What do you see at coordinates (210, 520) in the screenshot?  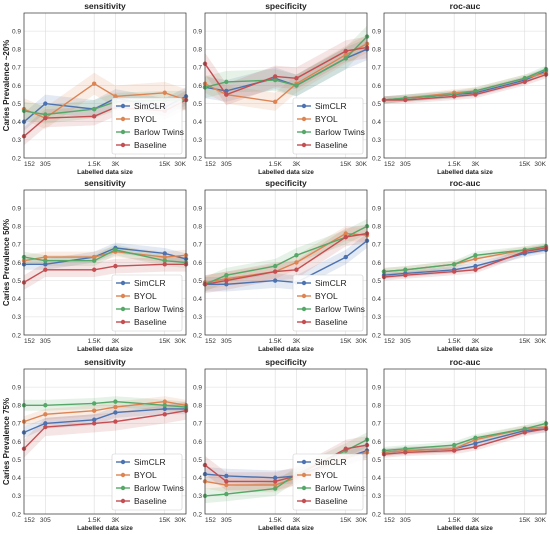 I see `x-tick-label: 152` at bounding box center [210, 520].